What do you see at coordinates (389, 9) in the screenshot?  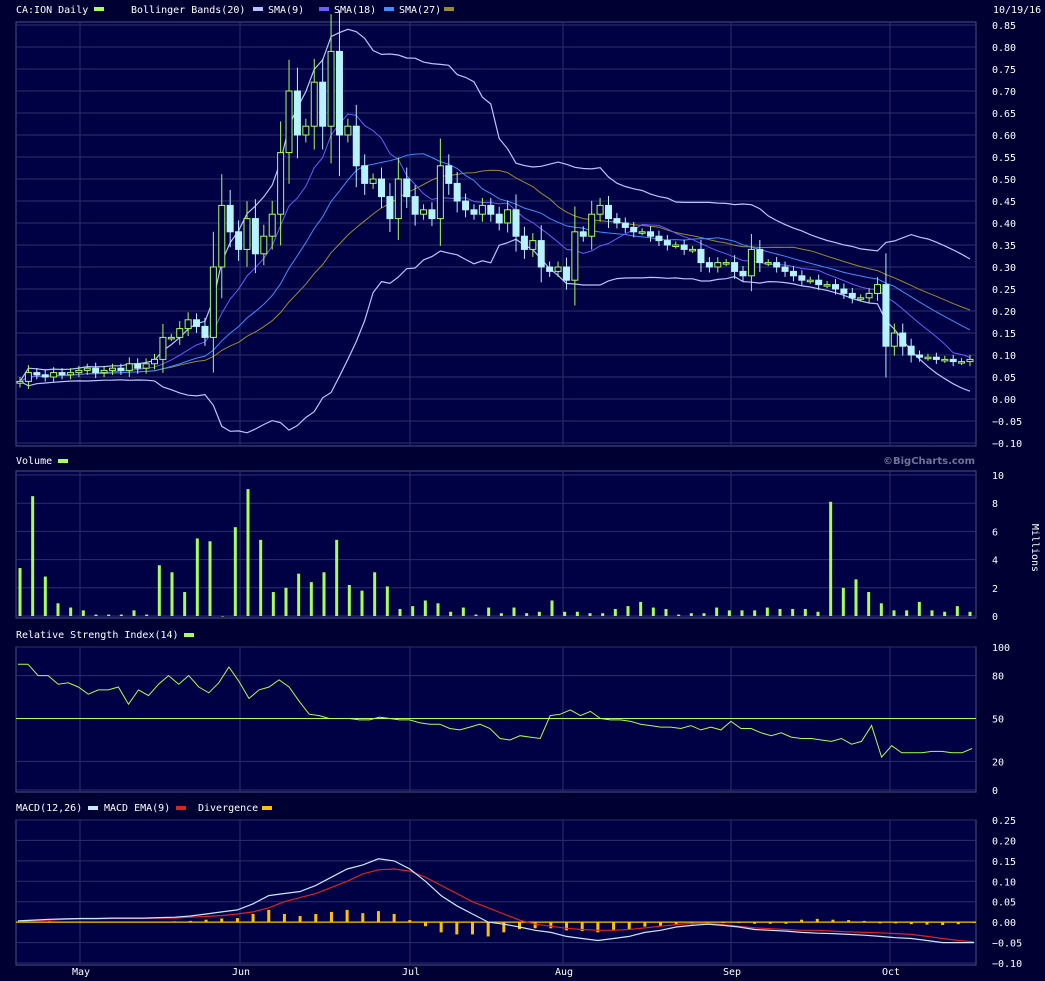 I see `sma18-legend-swatch` at bounding box center [389, 9].